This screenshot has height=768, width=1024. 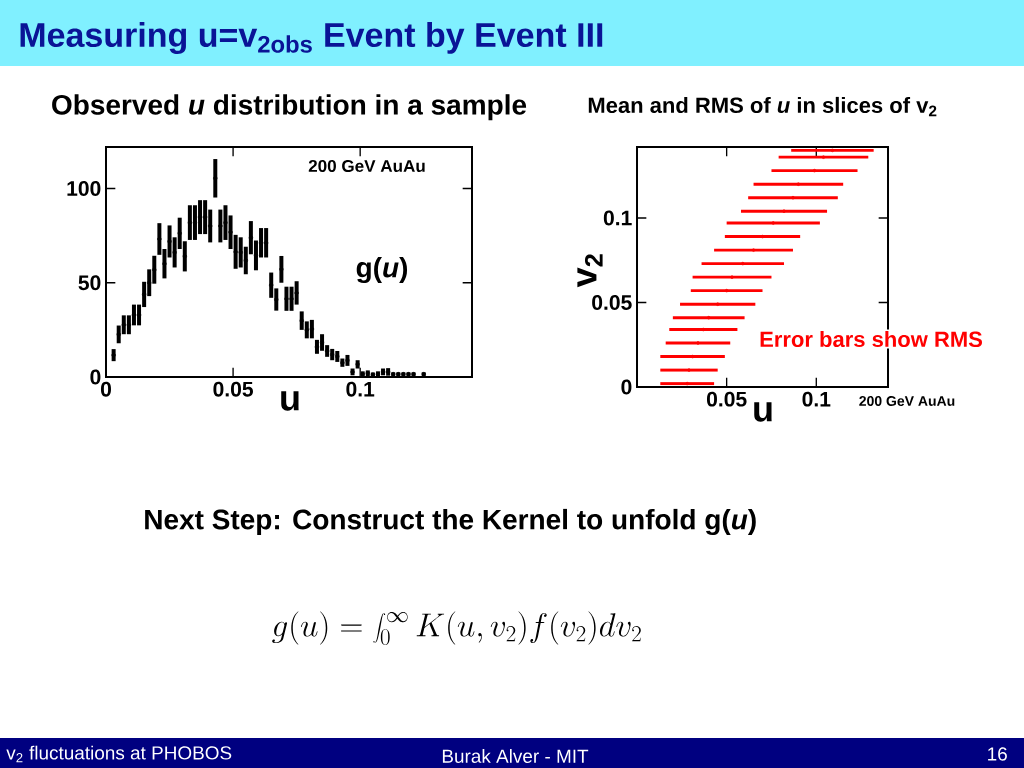 I want to click on x-tick-label: 0.1, so click(x=360, y=389).